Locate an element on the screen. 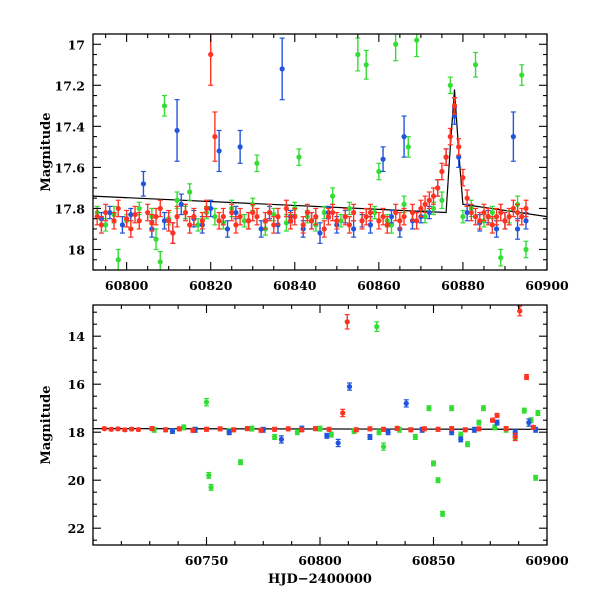  y-axis-label: Magnitude is located at coordinates (46, 424).